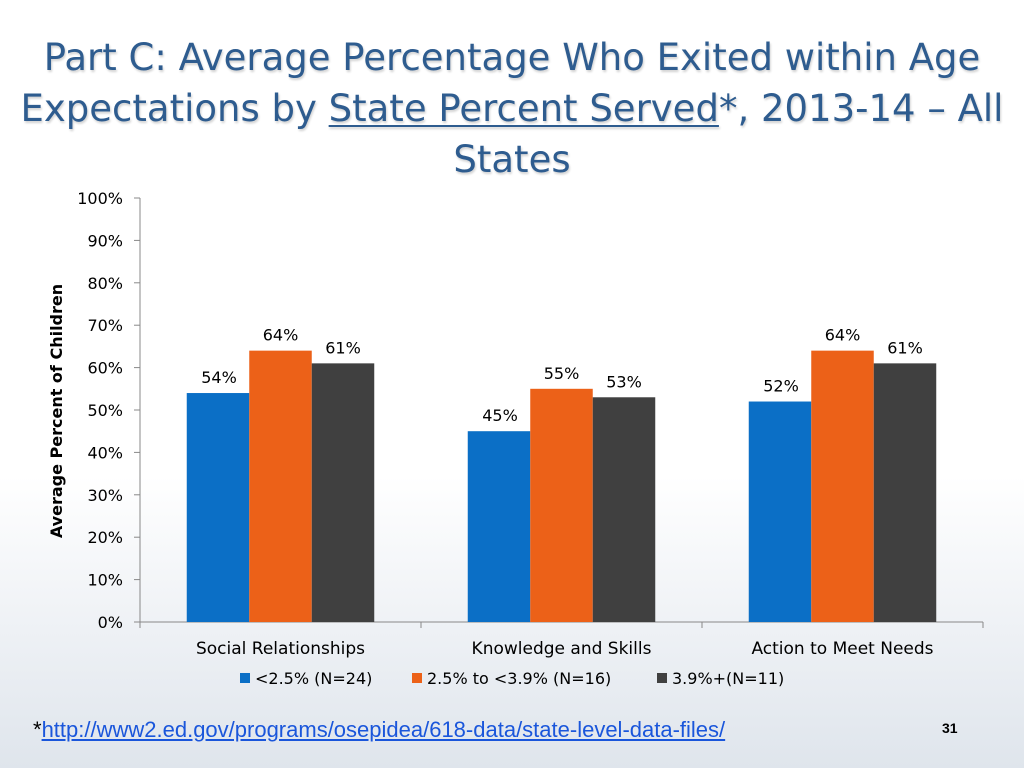 The height and width of the screenshot is (768, 1024). Describe the element at coordinates (219, 377) in the screenshot. I see `data-label: 54%` at that location.